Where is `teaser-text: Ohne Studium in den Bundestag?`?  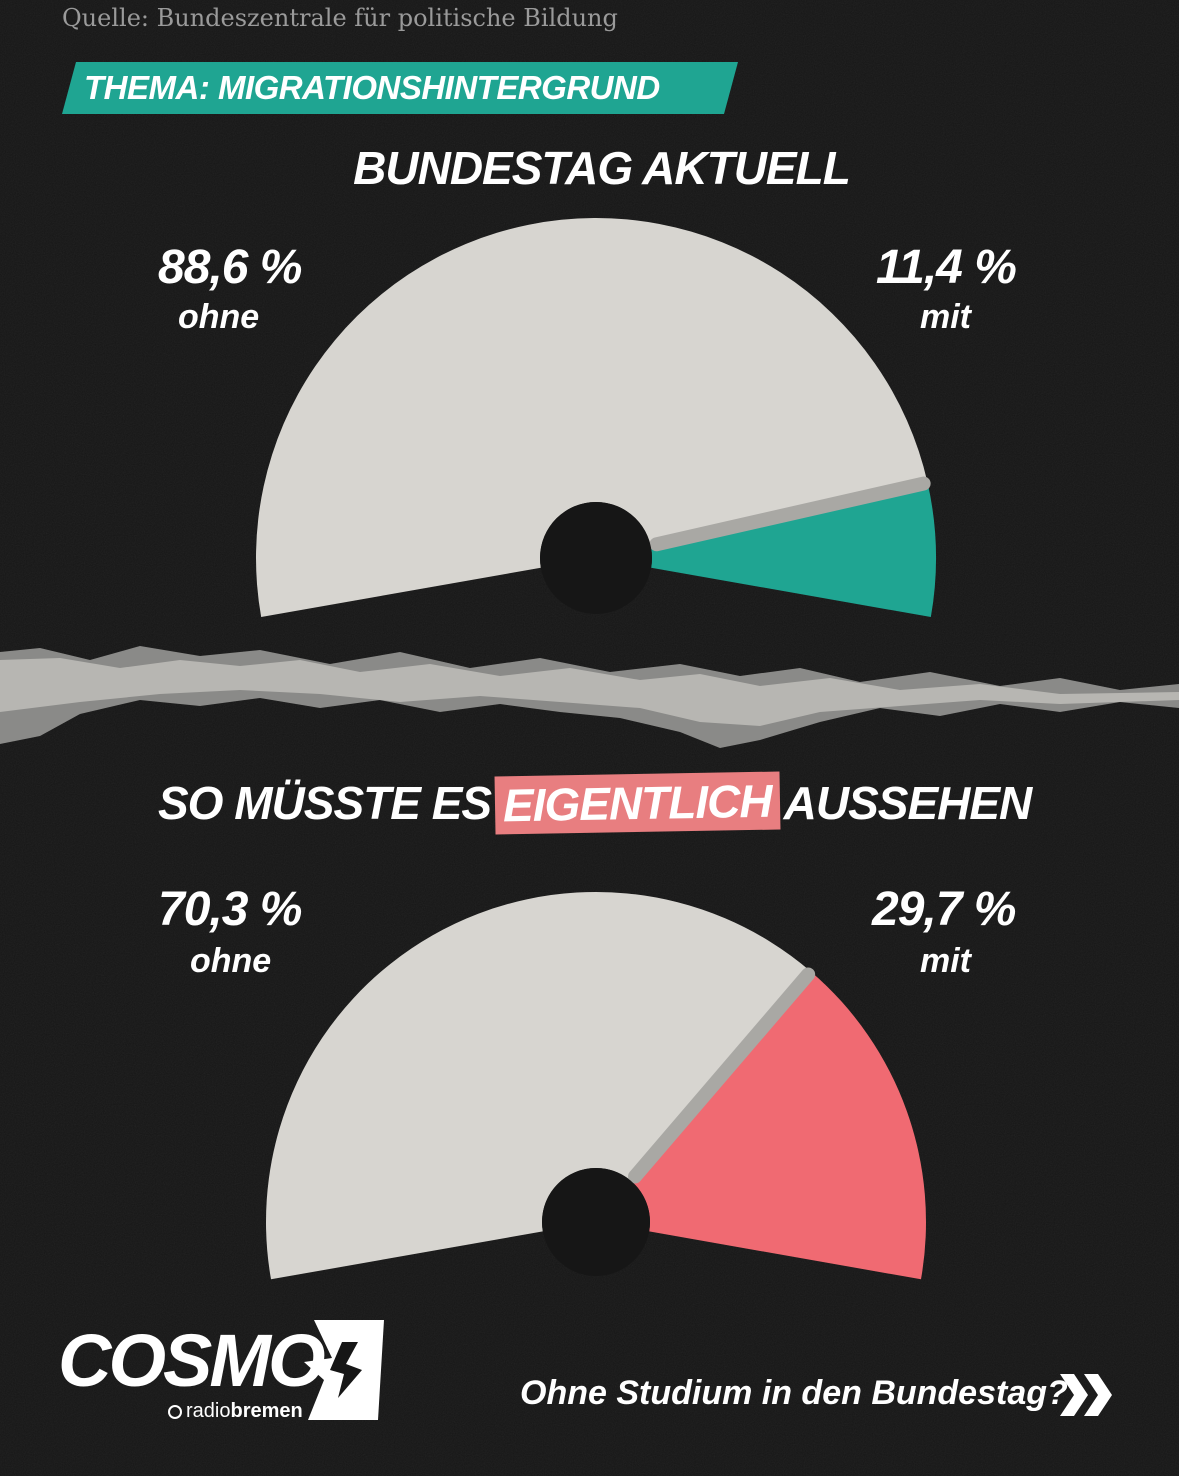 teaser-text: Ohne Studium in den Bundestag? is located at coordinates (794, 1393).